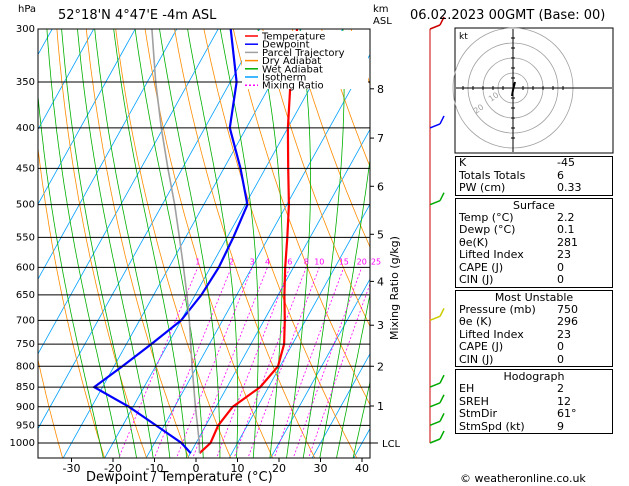 The width and height of the screenshot is (629, 486). What do you see at coordinates (463, 37) in the screenshot?
I see `hodograph-kt-label: kt` at bounding box center [463, 37].